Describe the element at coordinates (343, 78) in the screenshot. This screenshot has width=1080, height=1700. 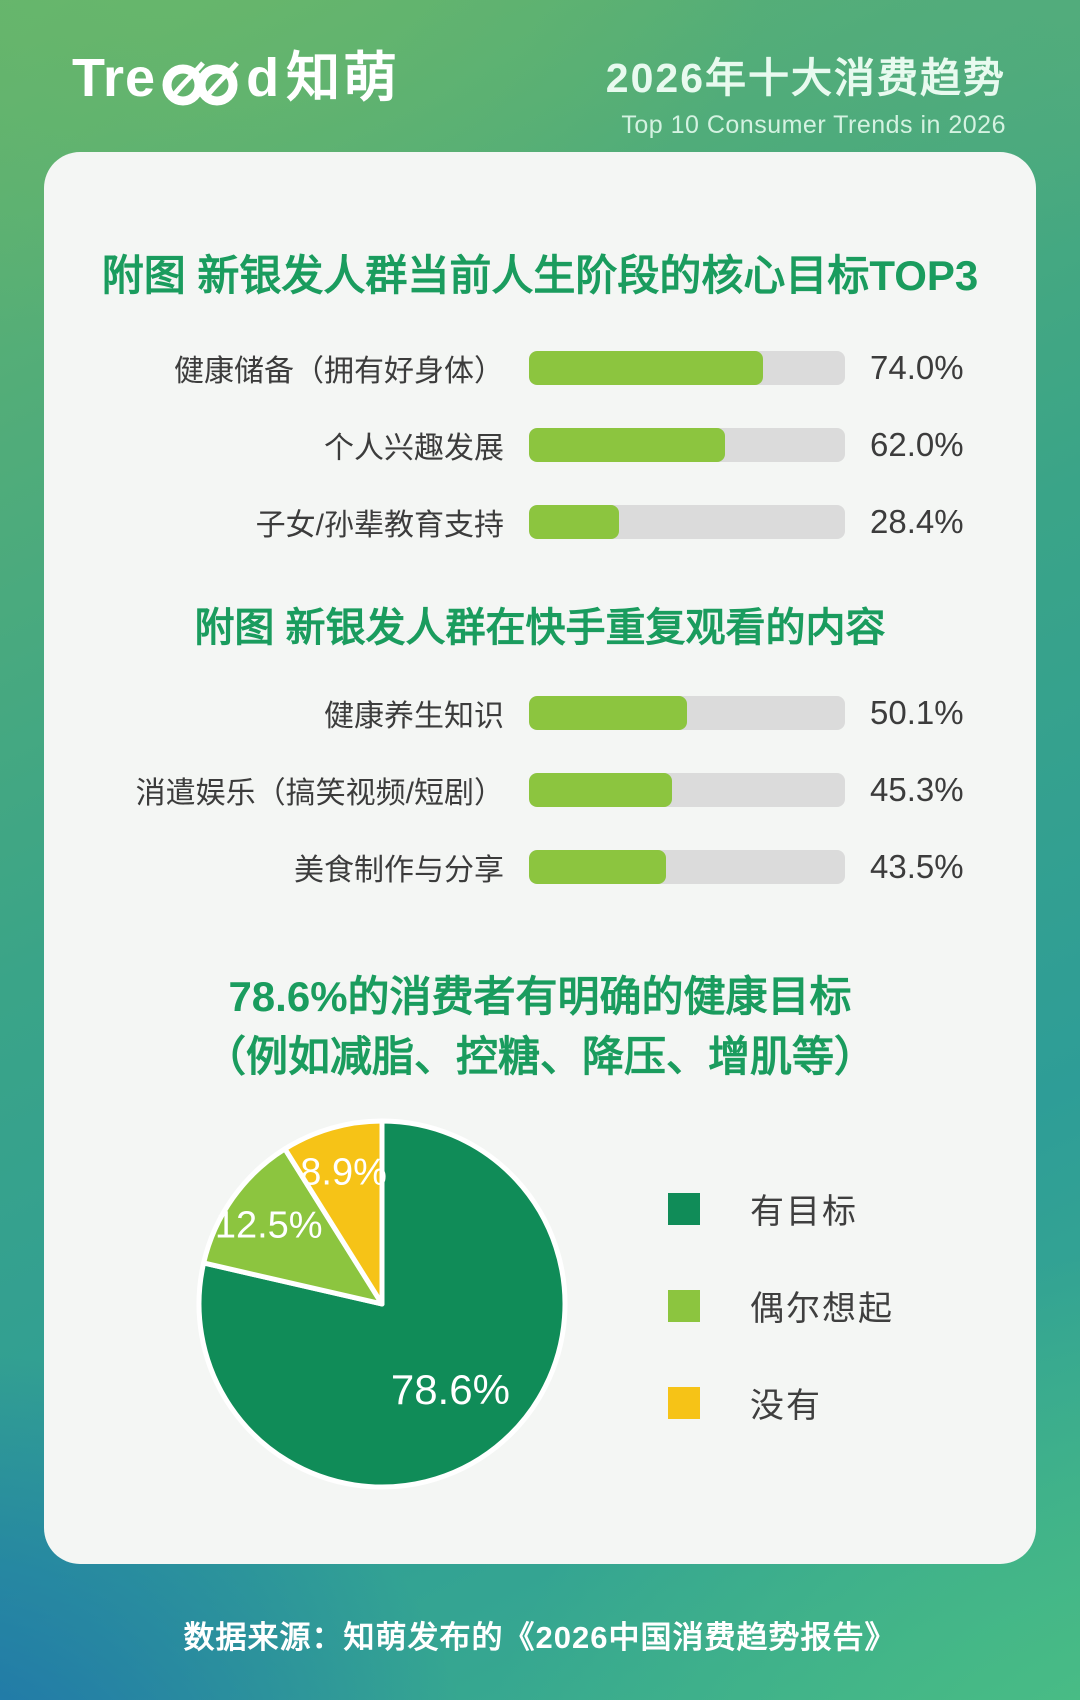
I see `logo-text-cn: 知萌` at that location.